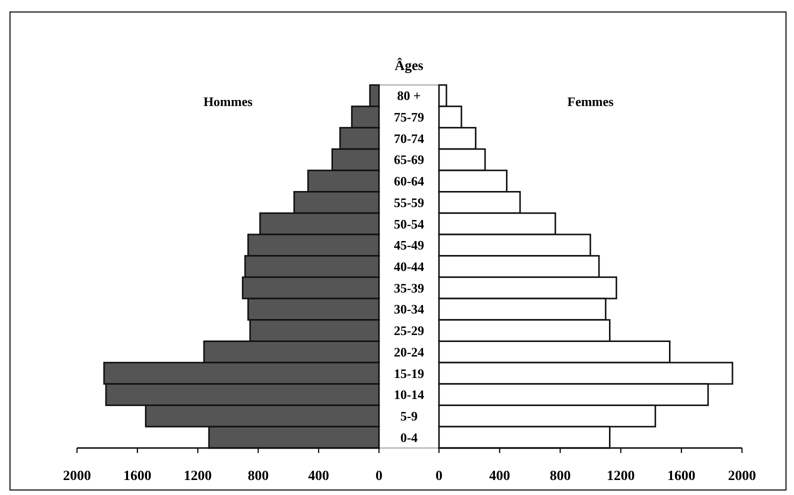 The image size is (794, 495). I want to click on y-tick-label: 55-59, so click(409, 202).